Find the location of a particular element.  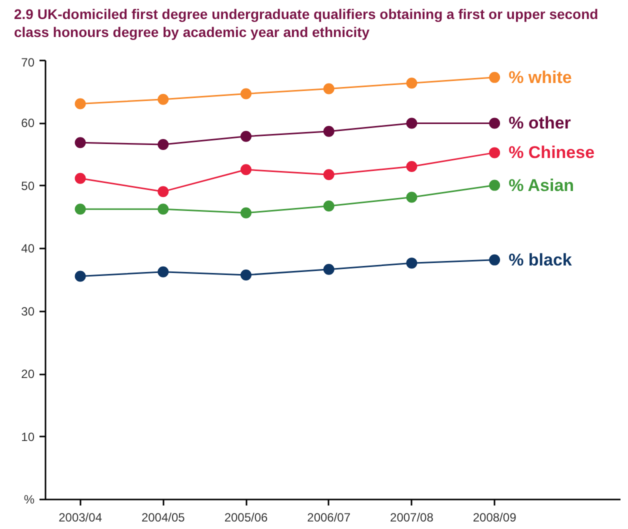

y-tick-label: 40 is located at coordinates (28, 249).